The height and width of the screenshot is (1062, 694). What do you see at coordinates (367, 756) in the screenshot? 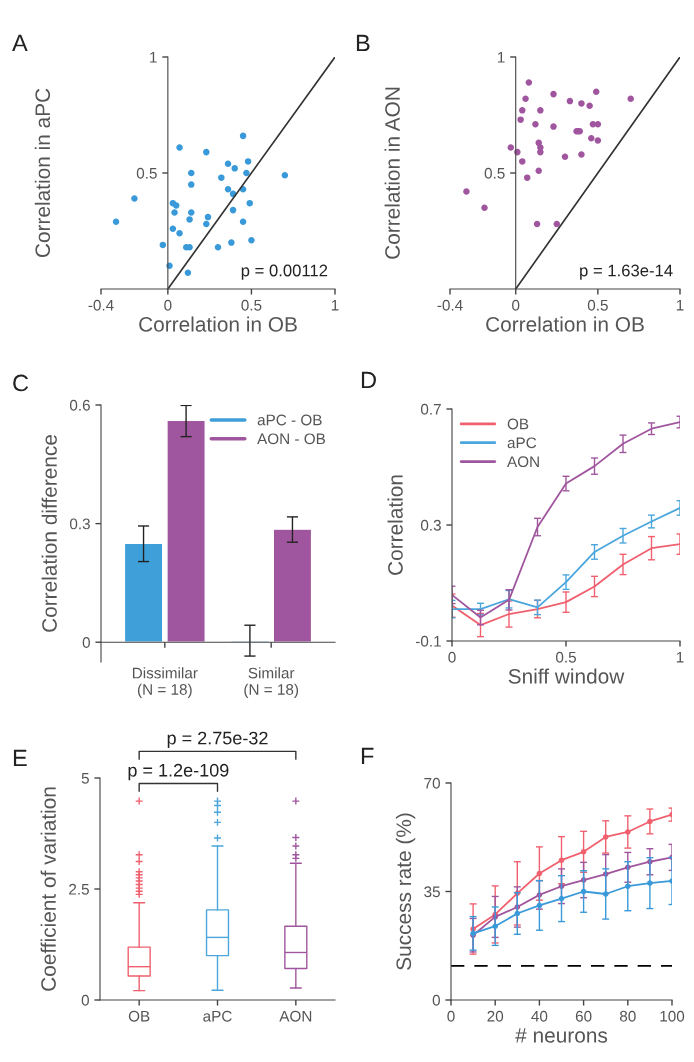
I see `chart-title: F` at bounding box center [367, 756].